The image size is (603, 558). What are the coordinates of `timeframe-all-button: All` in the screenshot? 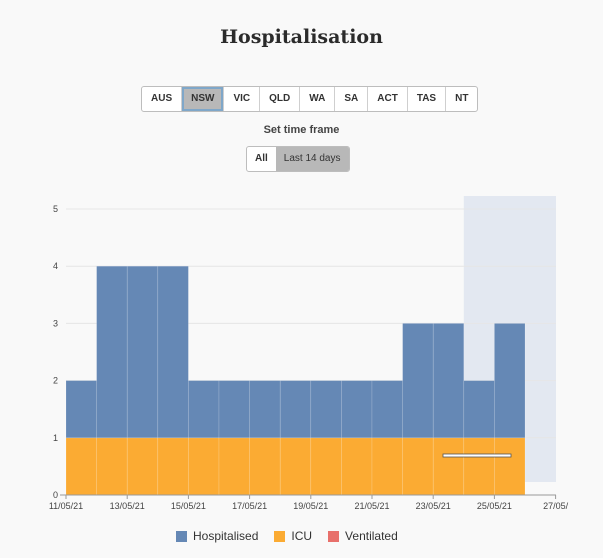 It's located at (261, 158).